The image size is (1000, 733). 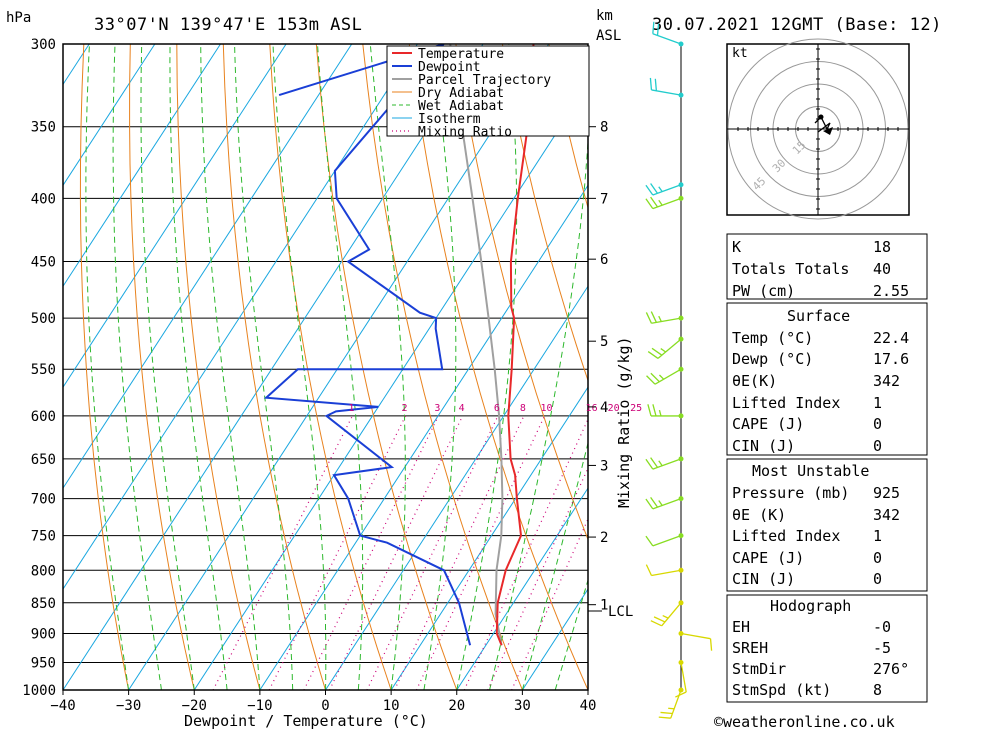 I want to click on pressure-tick-label: 950, so click(x=43, y=663).